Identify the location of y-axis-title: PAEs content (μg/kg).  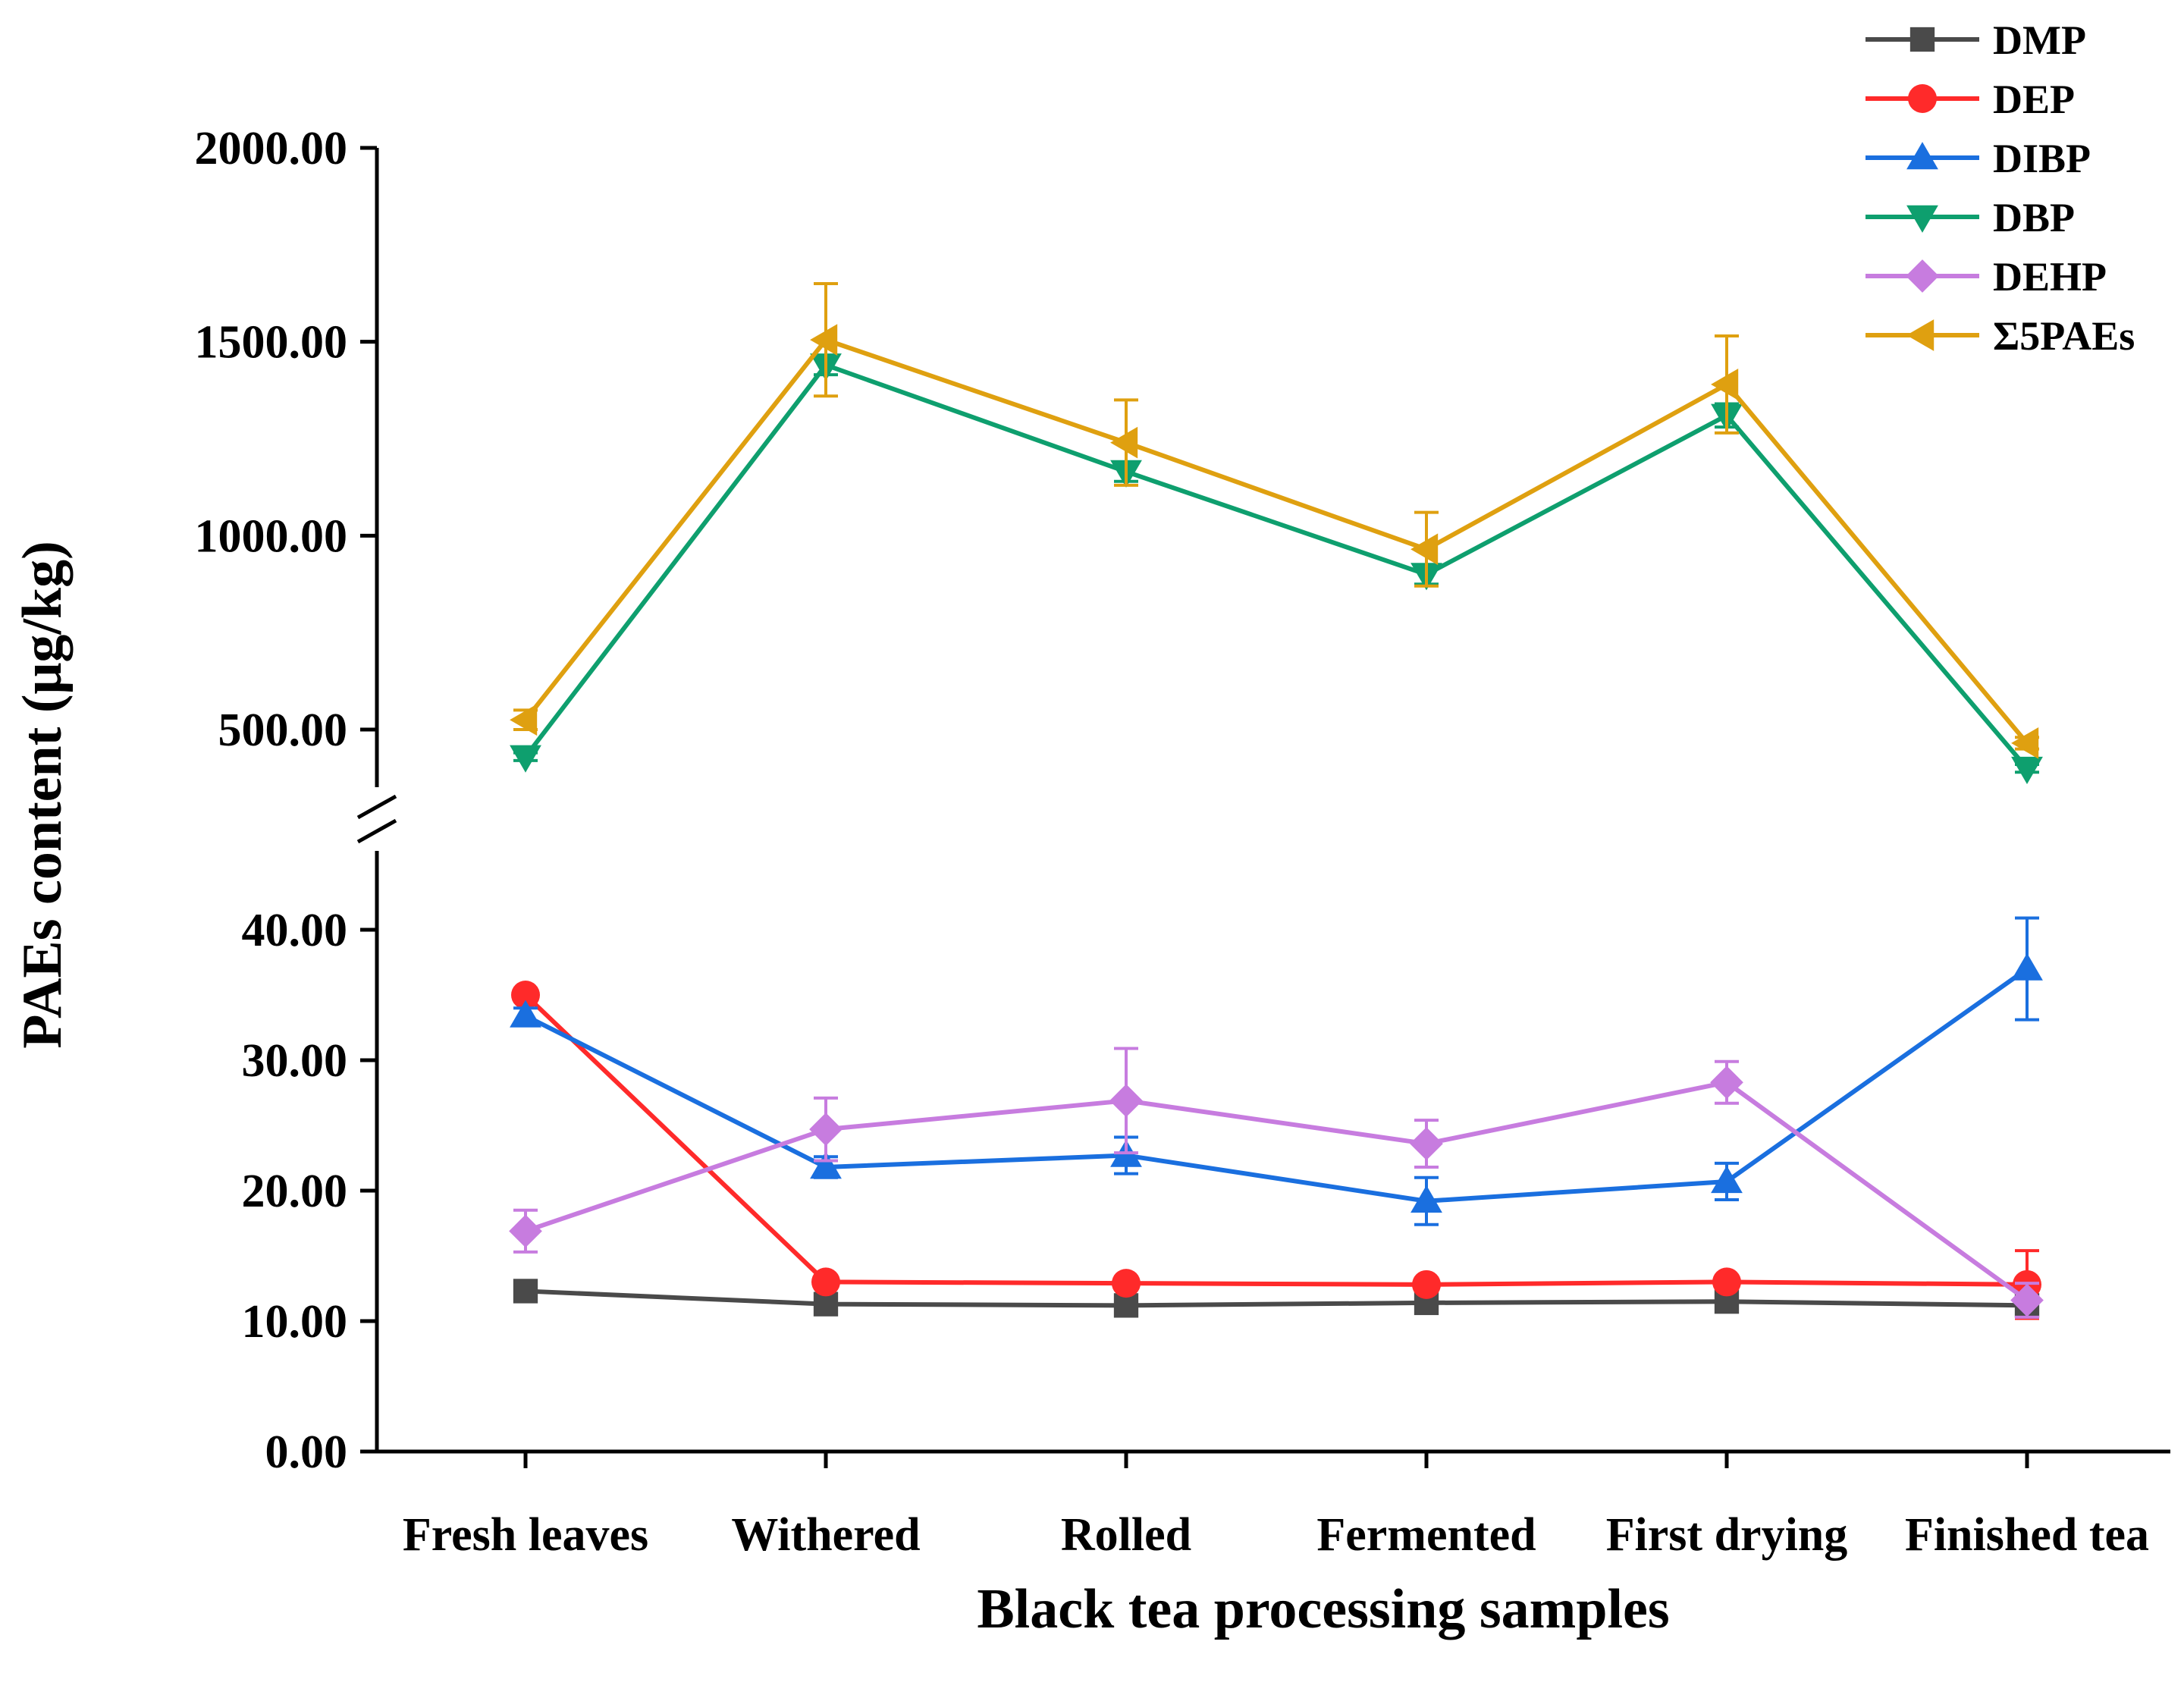
(42, 795).